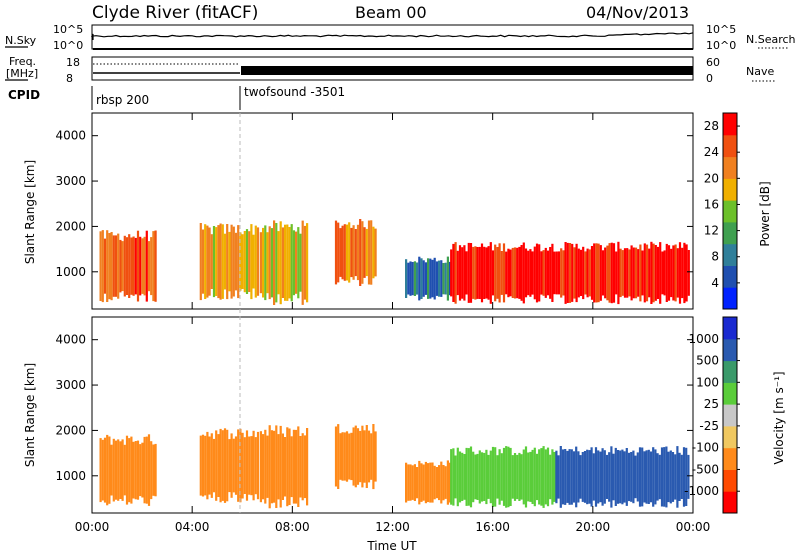  I want to click on colorbar-tick-label: -25, so click(709, 426).